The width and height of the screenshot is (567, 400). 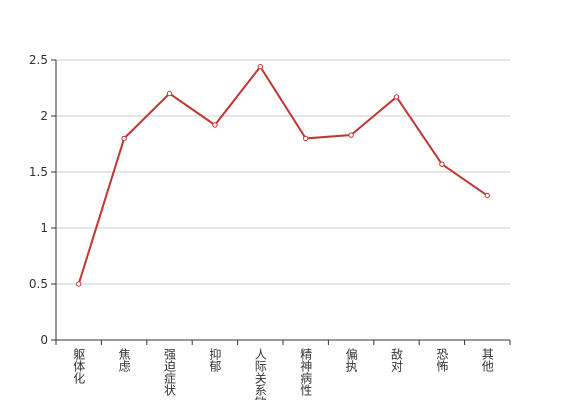 What do you see at coordinates (170, 372) in the screenshot?
I see `x-tick-label: 强迫症状` at bounding box center [170, 372].